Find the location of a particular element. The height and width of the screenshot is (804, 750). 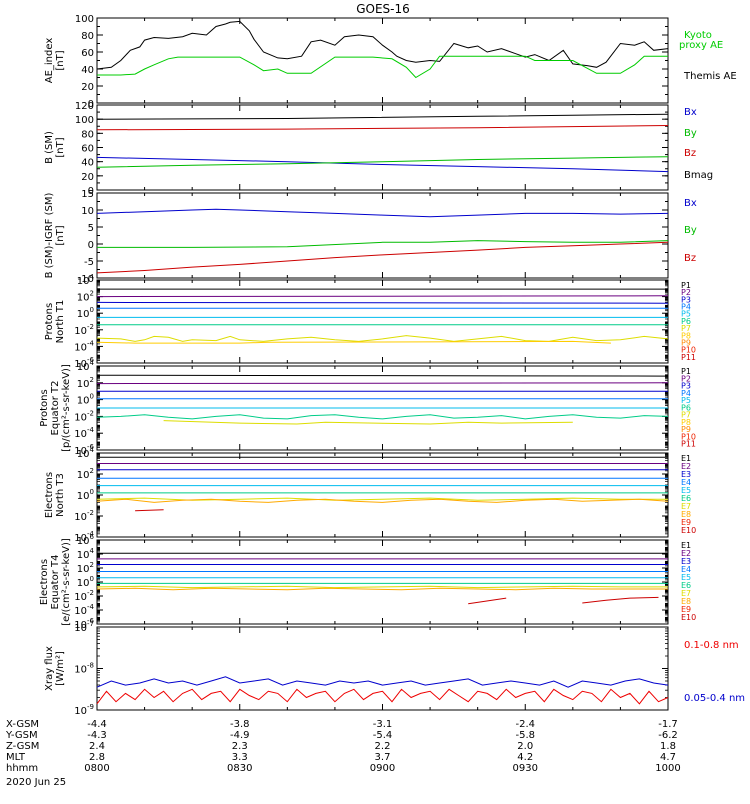

legend-entry: P1 is located at coordinates (686, 371).